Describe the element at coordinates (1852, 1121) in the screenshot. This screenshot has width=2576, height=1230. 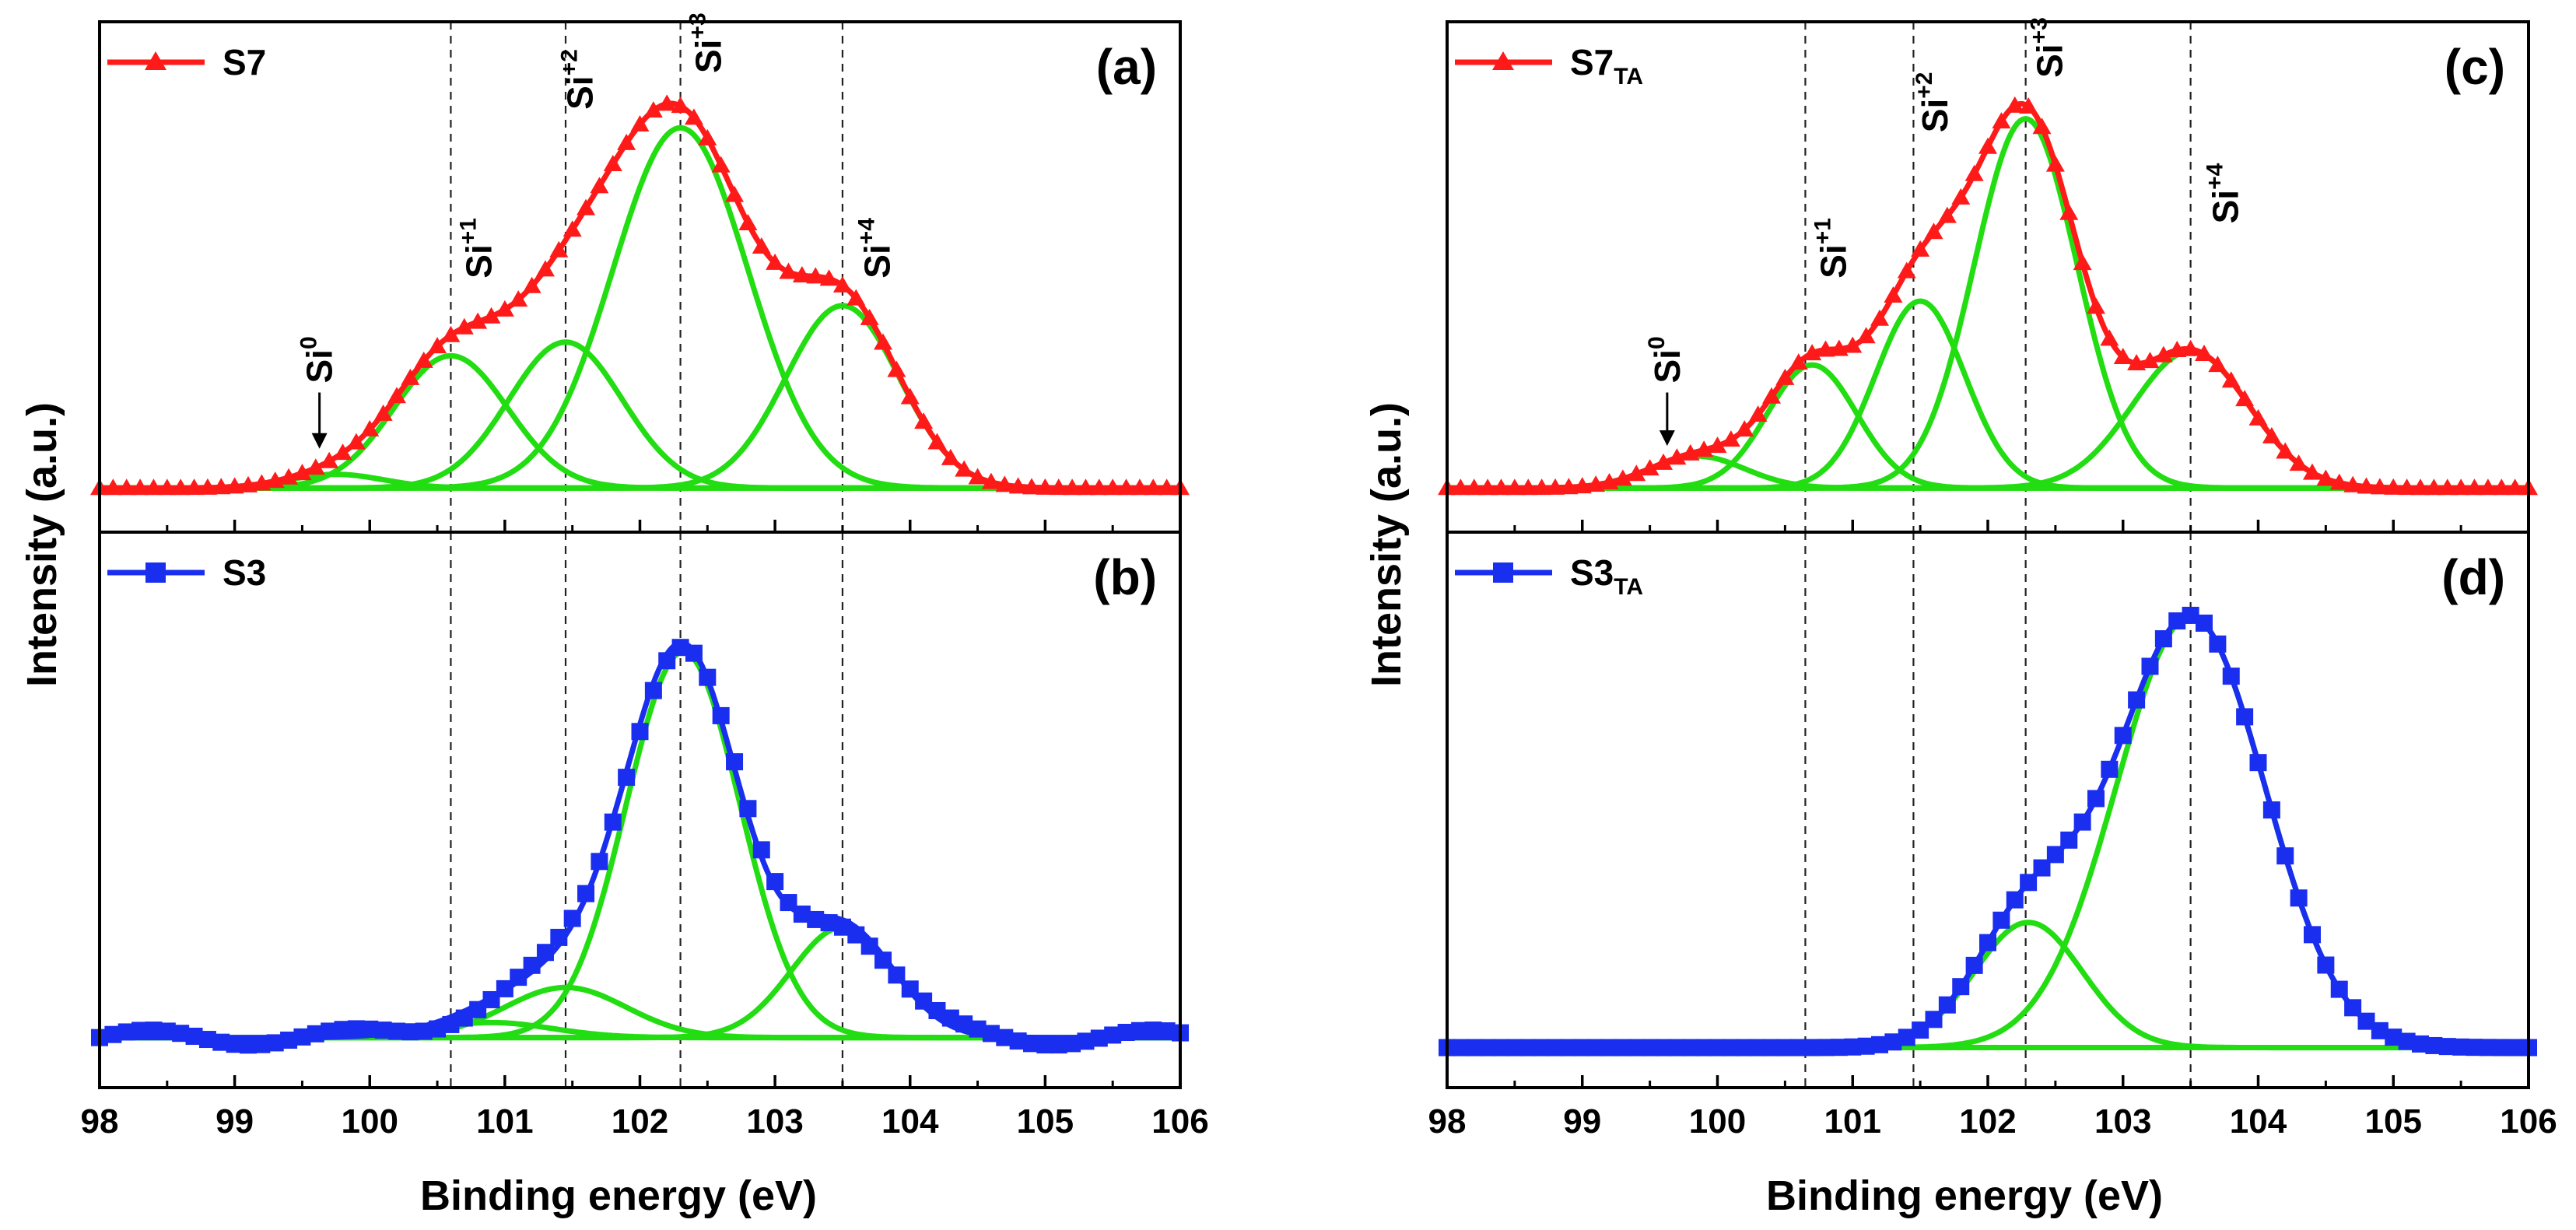
I see `x-tick-label-d-3: 101` at that location.